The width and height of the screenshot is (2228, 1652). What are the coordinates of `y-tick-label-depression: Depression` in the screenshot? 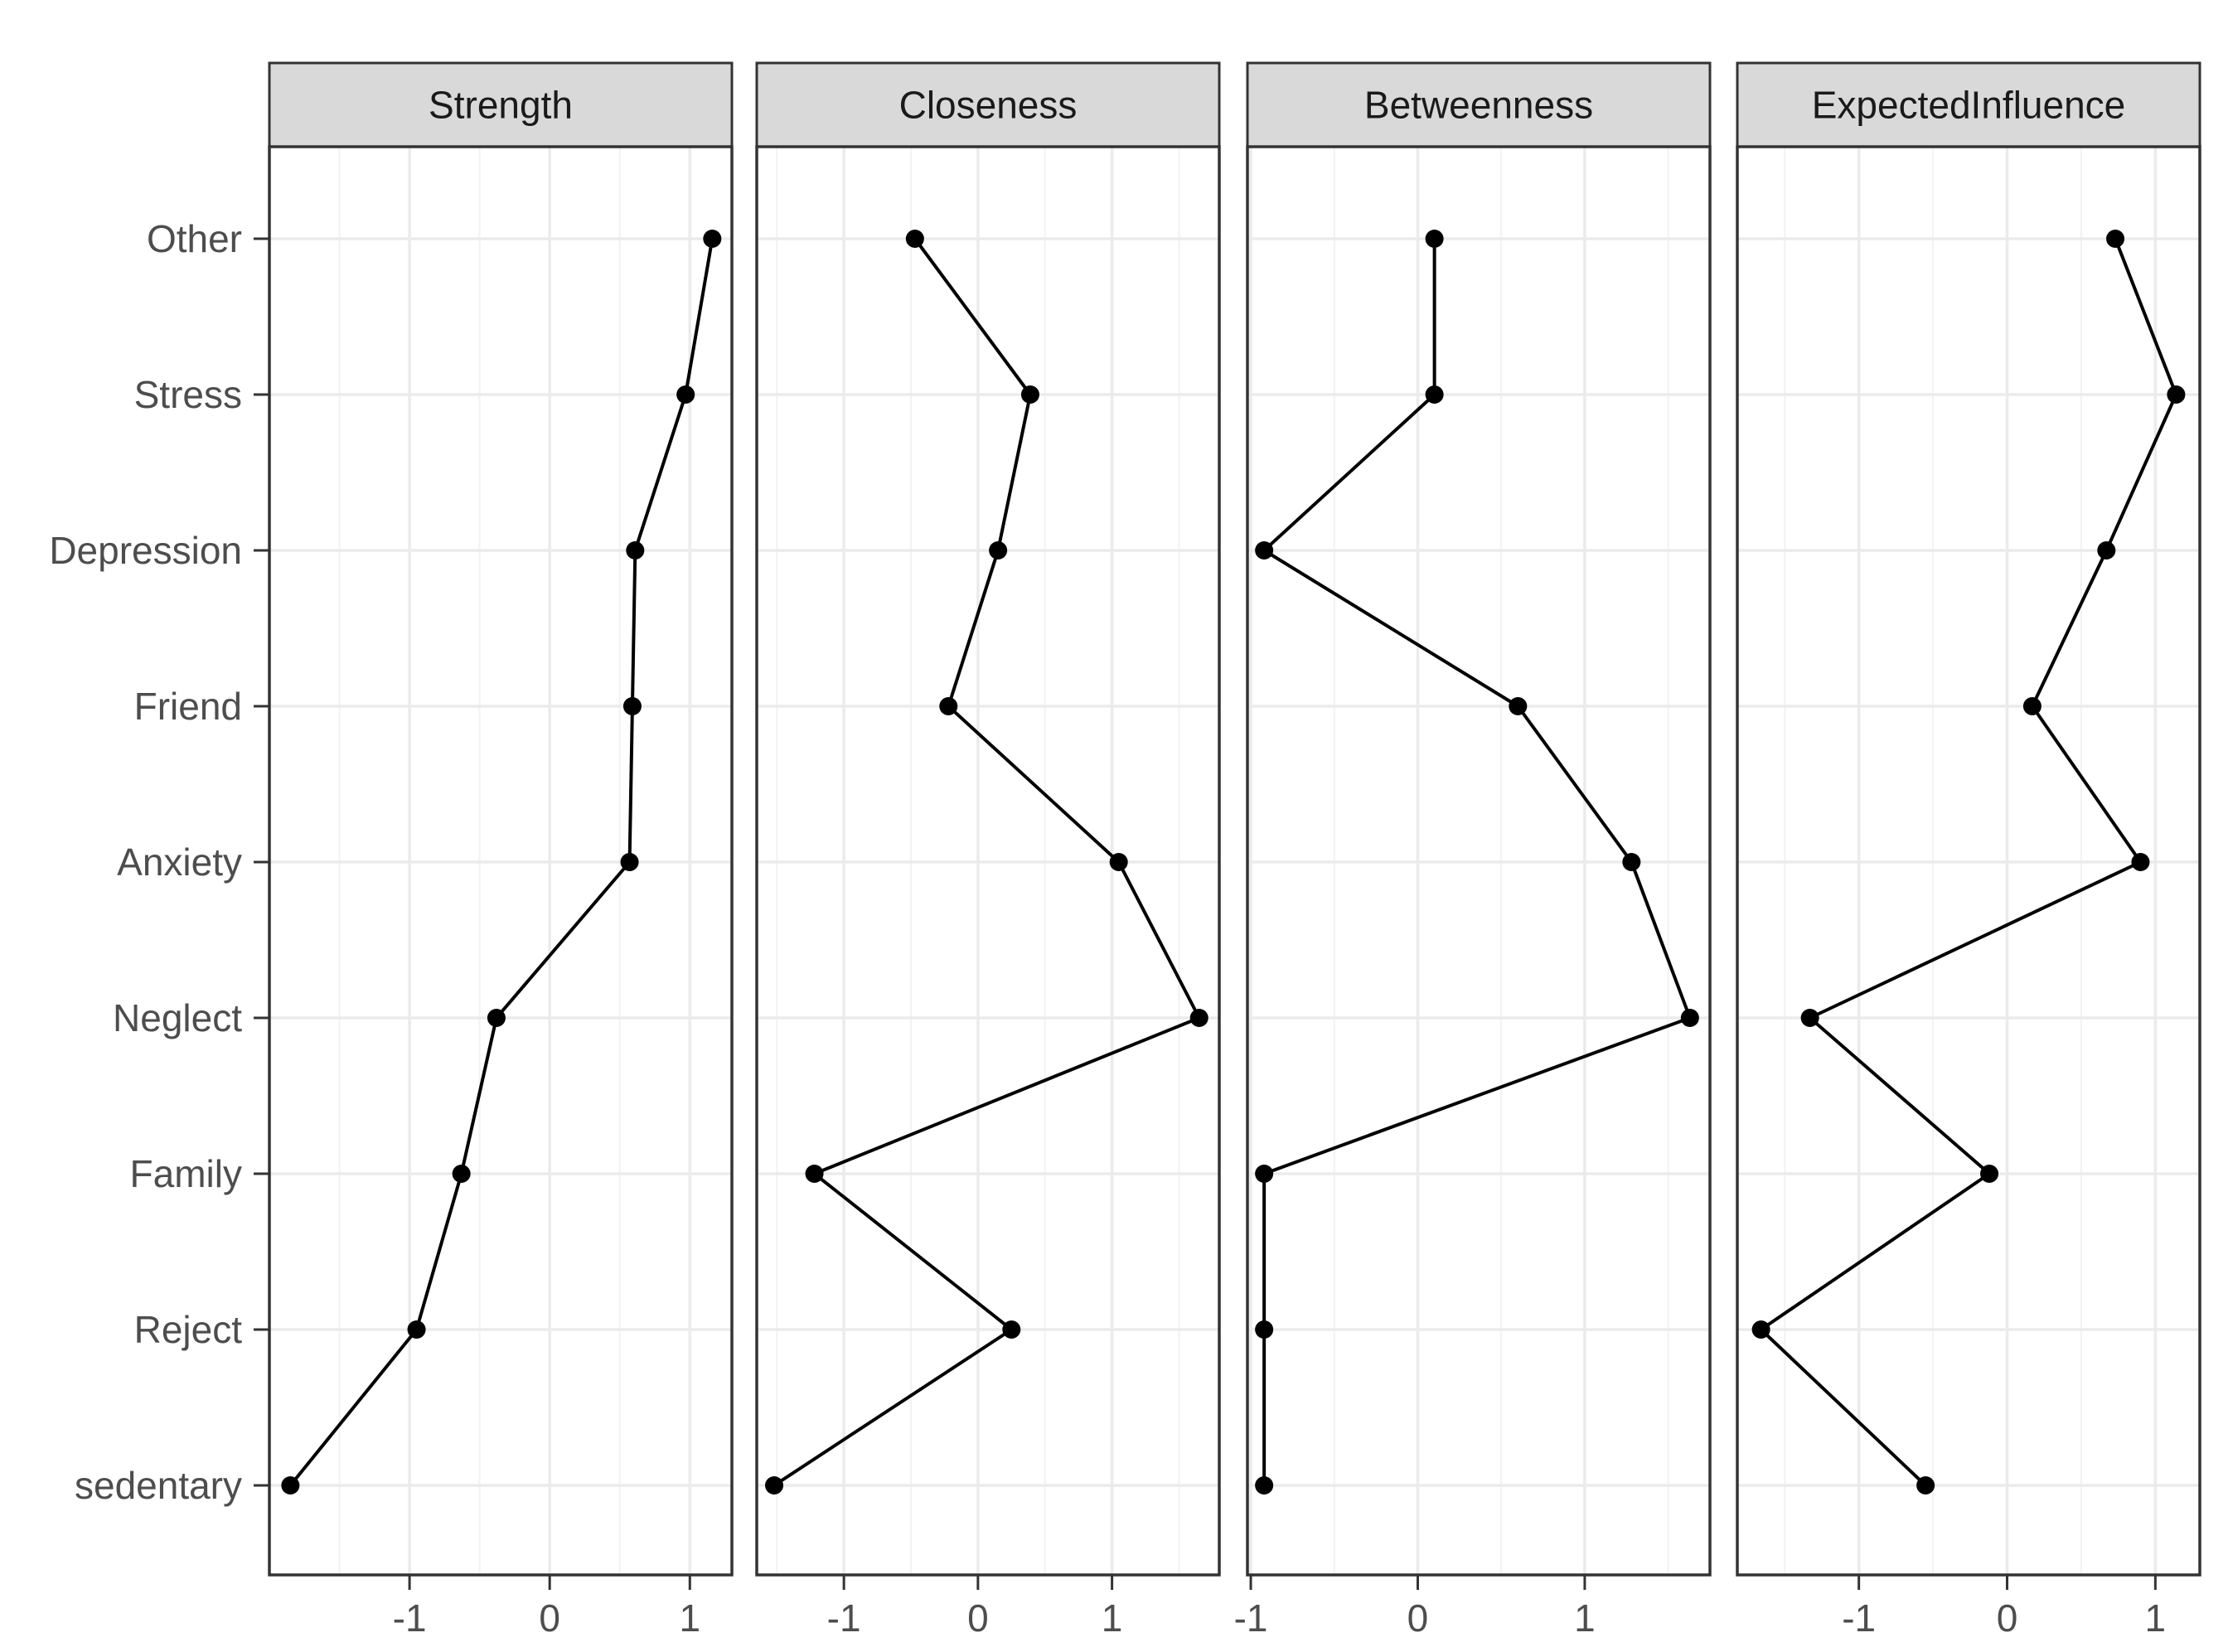 It's located at (145, 550).